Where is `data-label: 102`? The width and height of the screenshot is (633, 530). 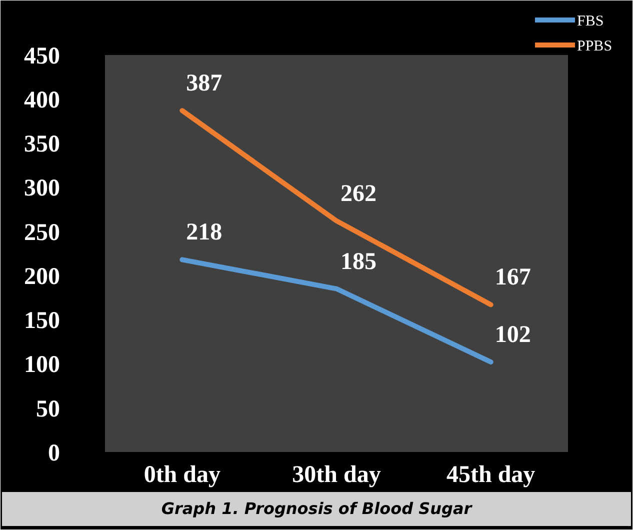
data-label: 102 is located at coordinates (512, 335).